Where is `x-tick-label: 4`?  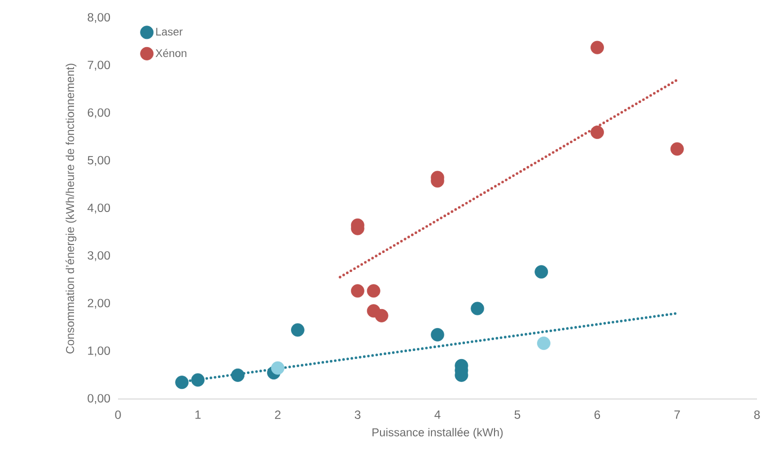 x-tick-label: 4 is located at coordinates (437, 414).